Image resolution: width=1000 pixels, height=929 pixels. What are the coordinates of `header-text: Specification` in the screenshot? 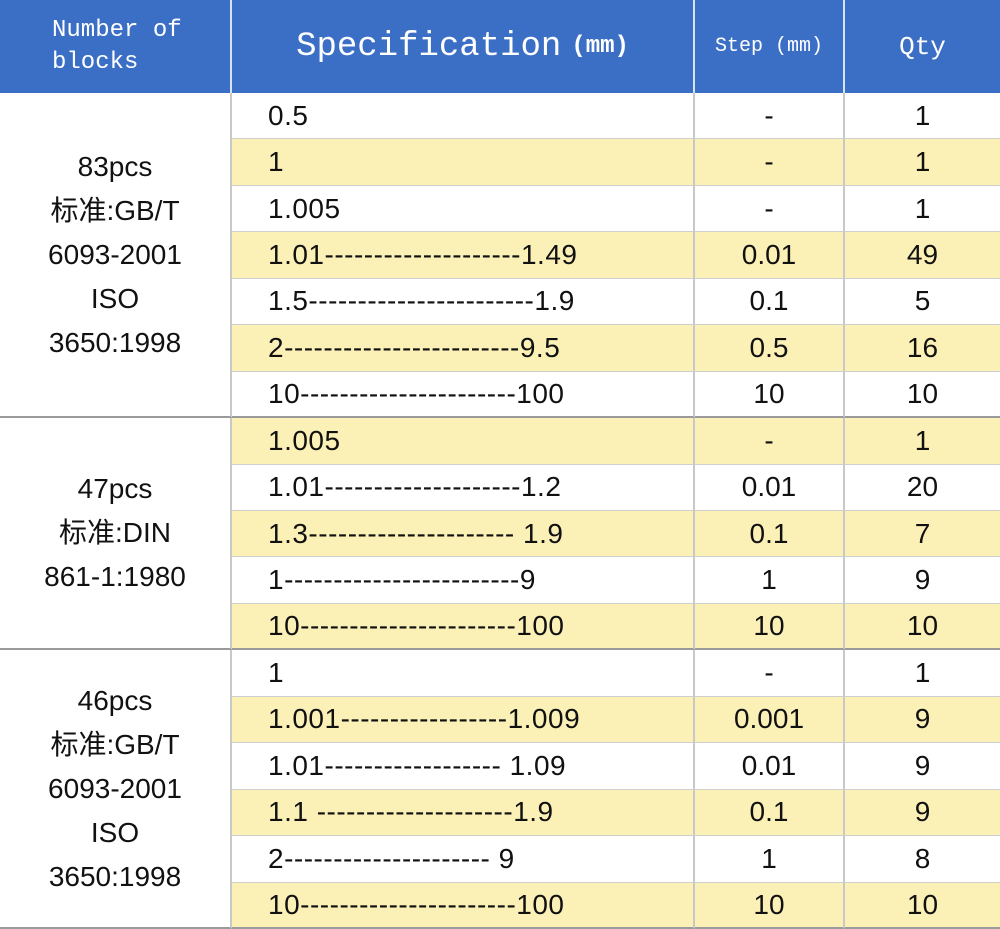 It's located at (429, 46).